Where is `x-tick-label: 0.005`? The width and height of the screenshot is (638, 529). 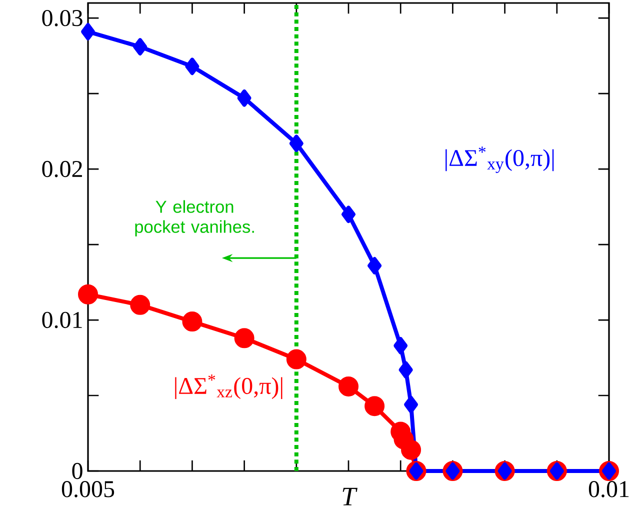
x-tick-label: 0.005 is located at coordinates (88, 489).